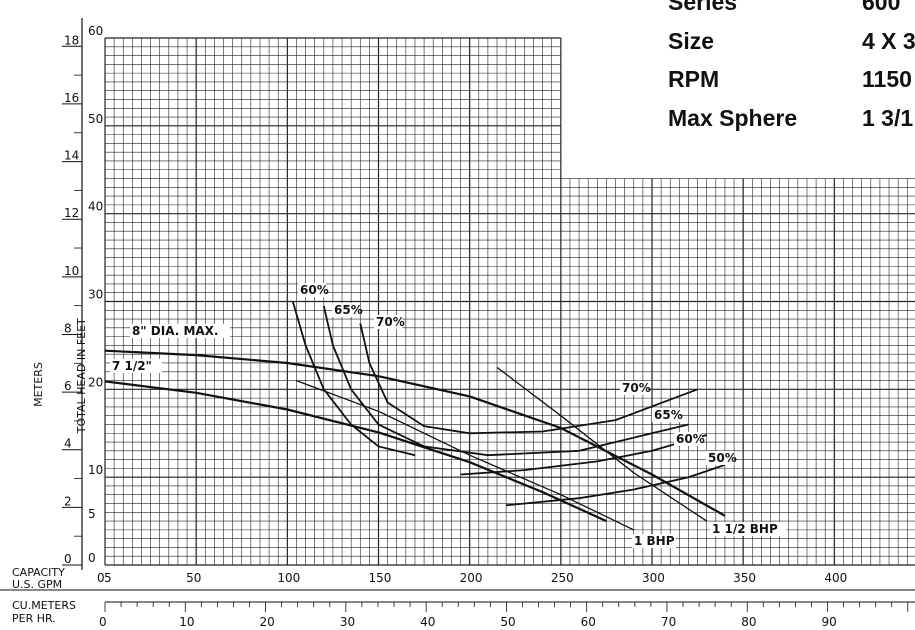  I want to click on meters-tick-label: 18, so click(71, 40).